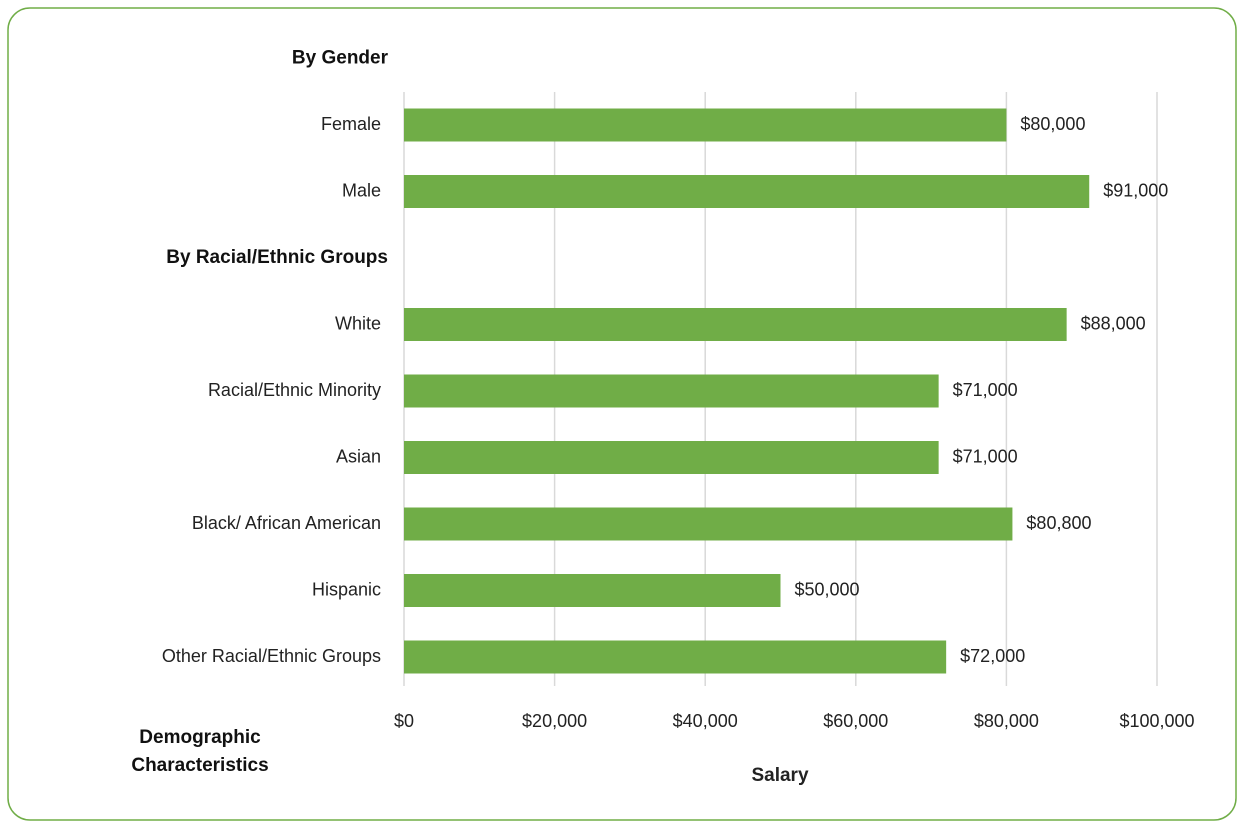 This screenshot has width=1244, height=823. Describe the element at coordinates (1135, 190) in the screenshot. I see `data-label: $91,000` at that location.